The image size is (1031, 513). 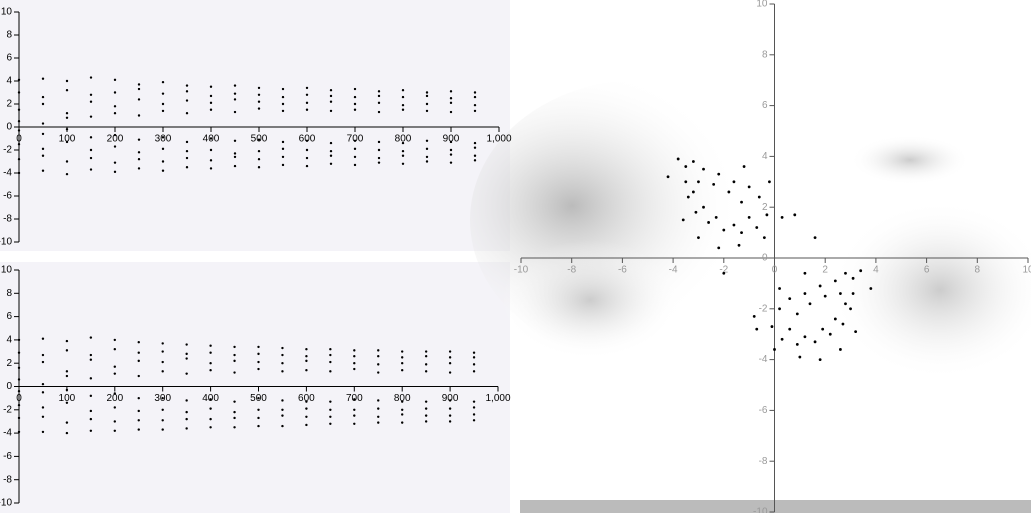 I want to click on x-tick-label: -8, so click(x=571, y=270).